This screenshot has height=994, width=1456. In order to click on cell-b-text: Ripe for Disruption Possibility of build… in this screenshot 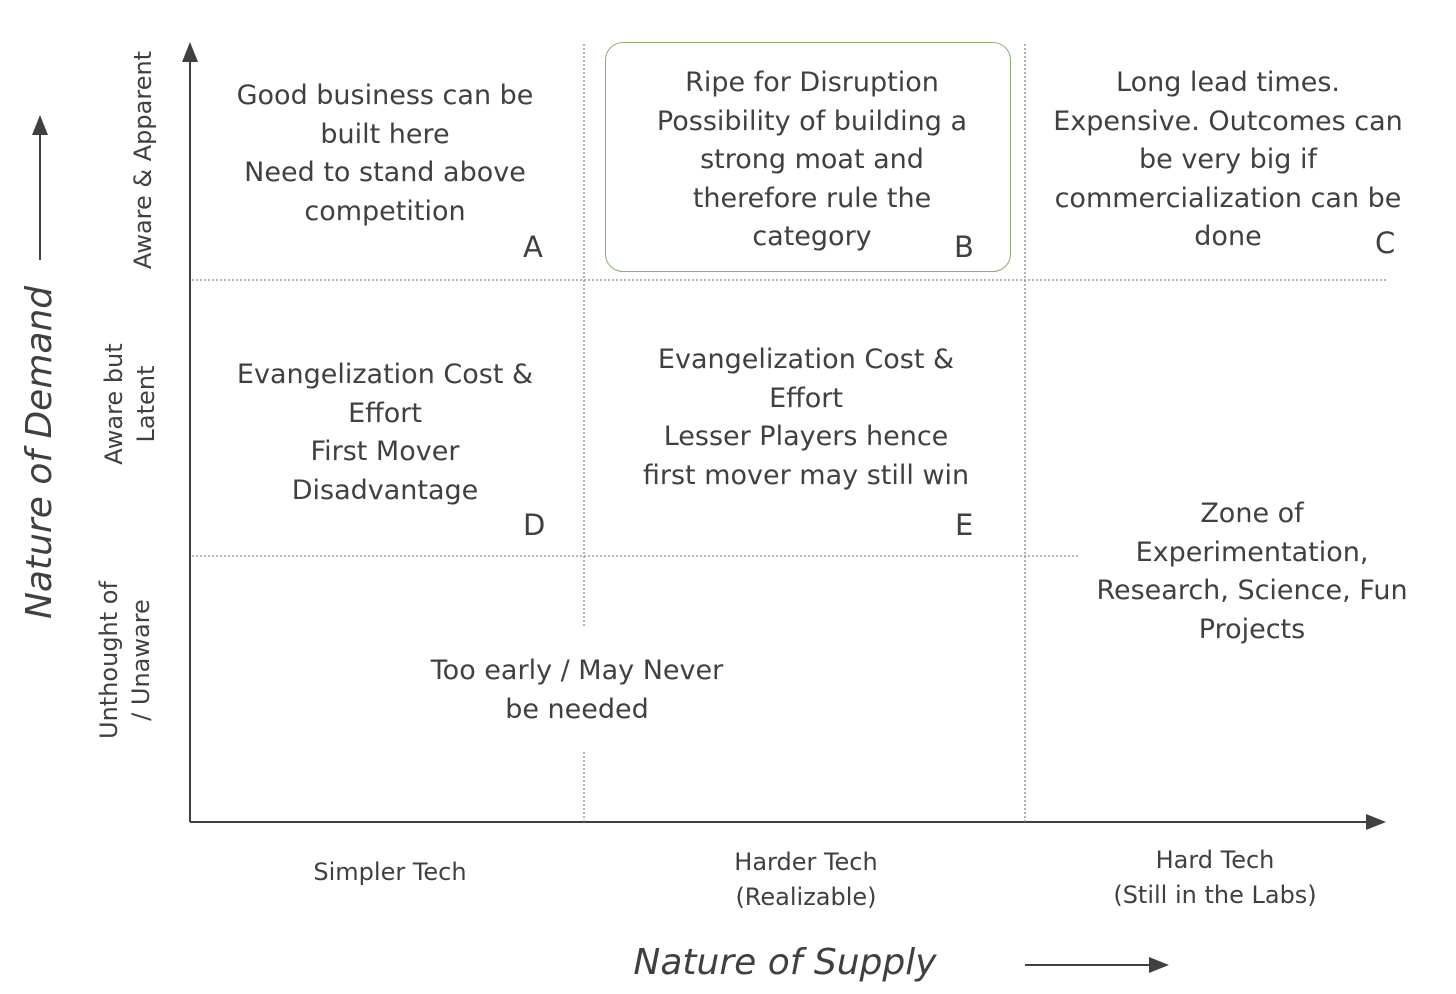, I will do `click(812, 159)`.